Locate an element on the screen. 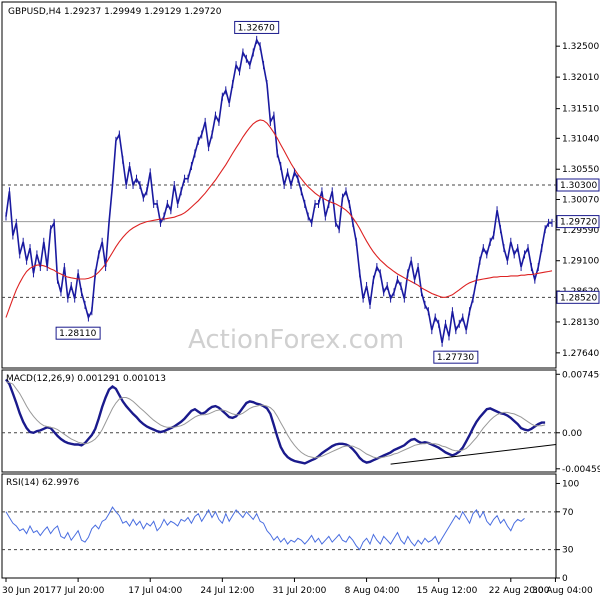 The image size is (600, 600). price-ytick-label: 1.29590 is located at coordinates (580, 231).